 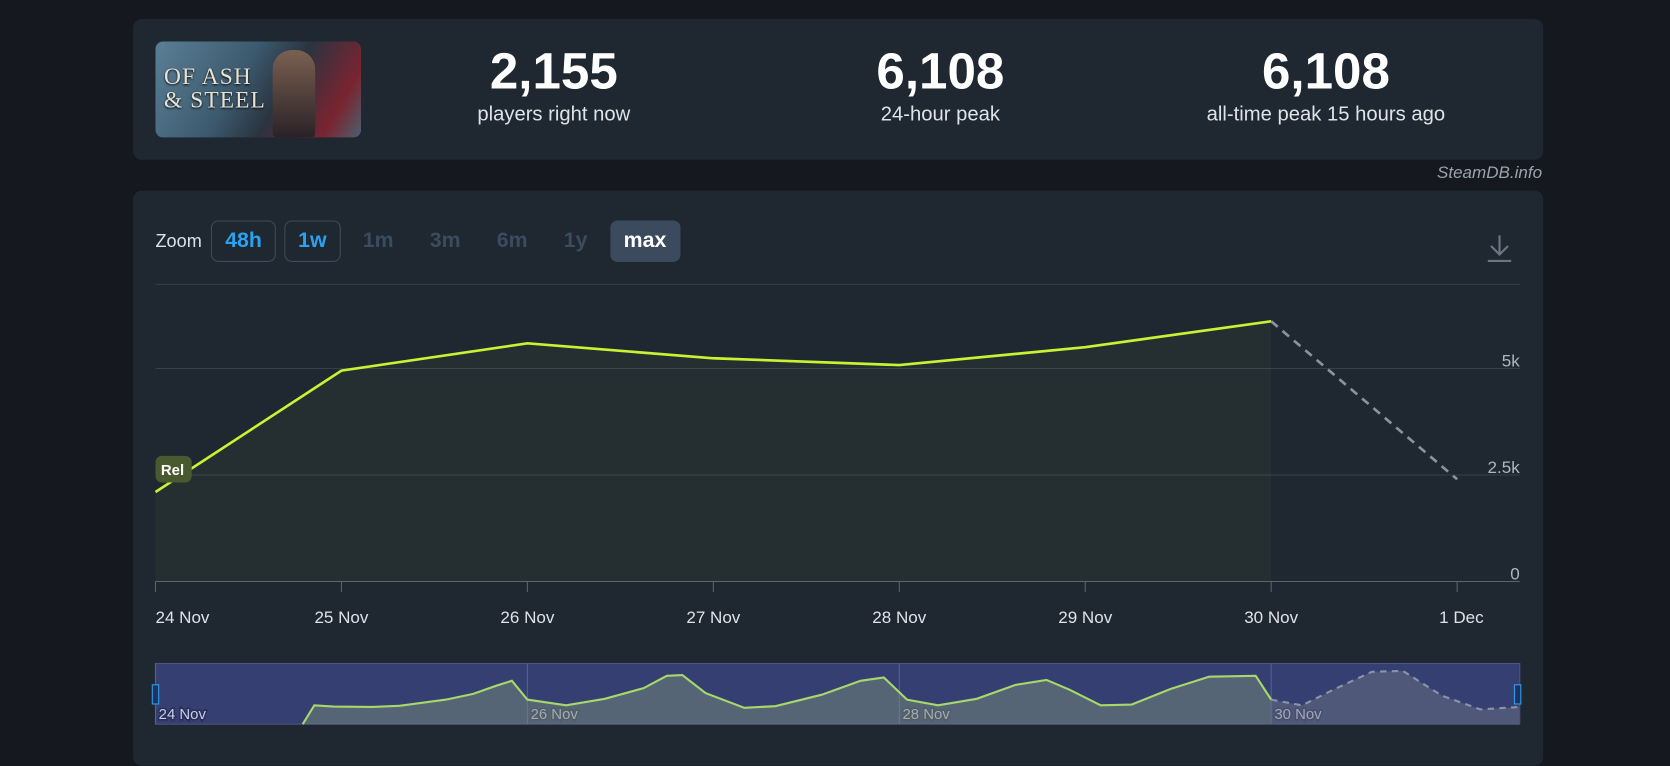 I want to click on navigator-handle-left, so click(x=155, y=694).